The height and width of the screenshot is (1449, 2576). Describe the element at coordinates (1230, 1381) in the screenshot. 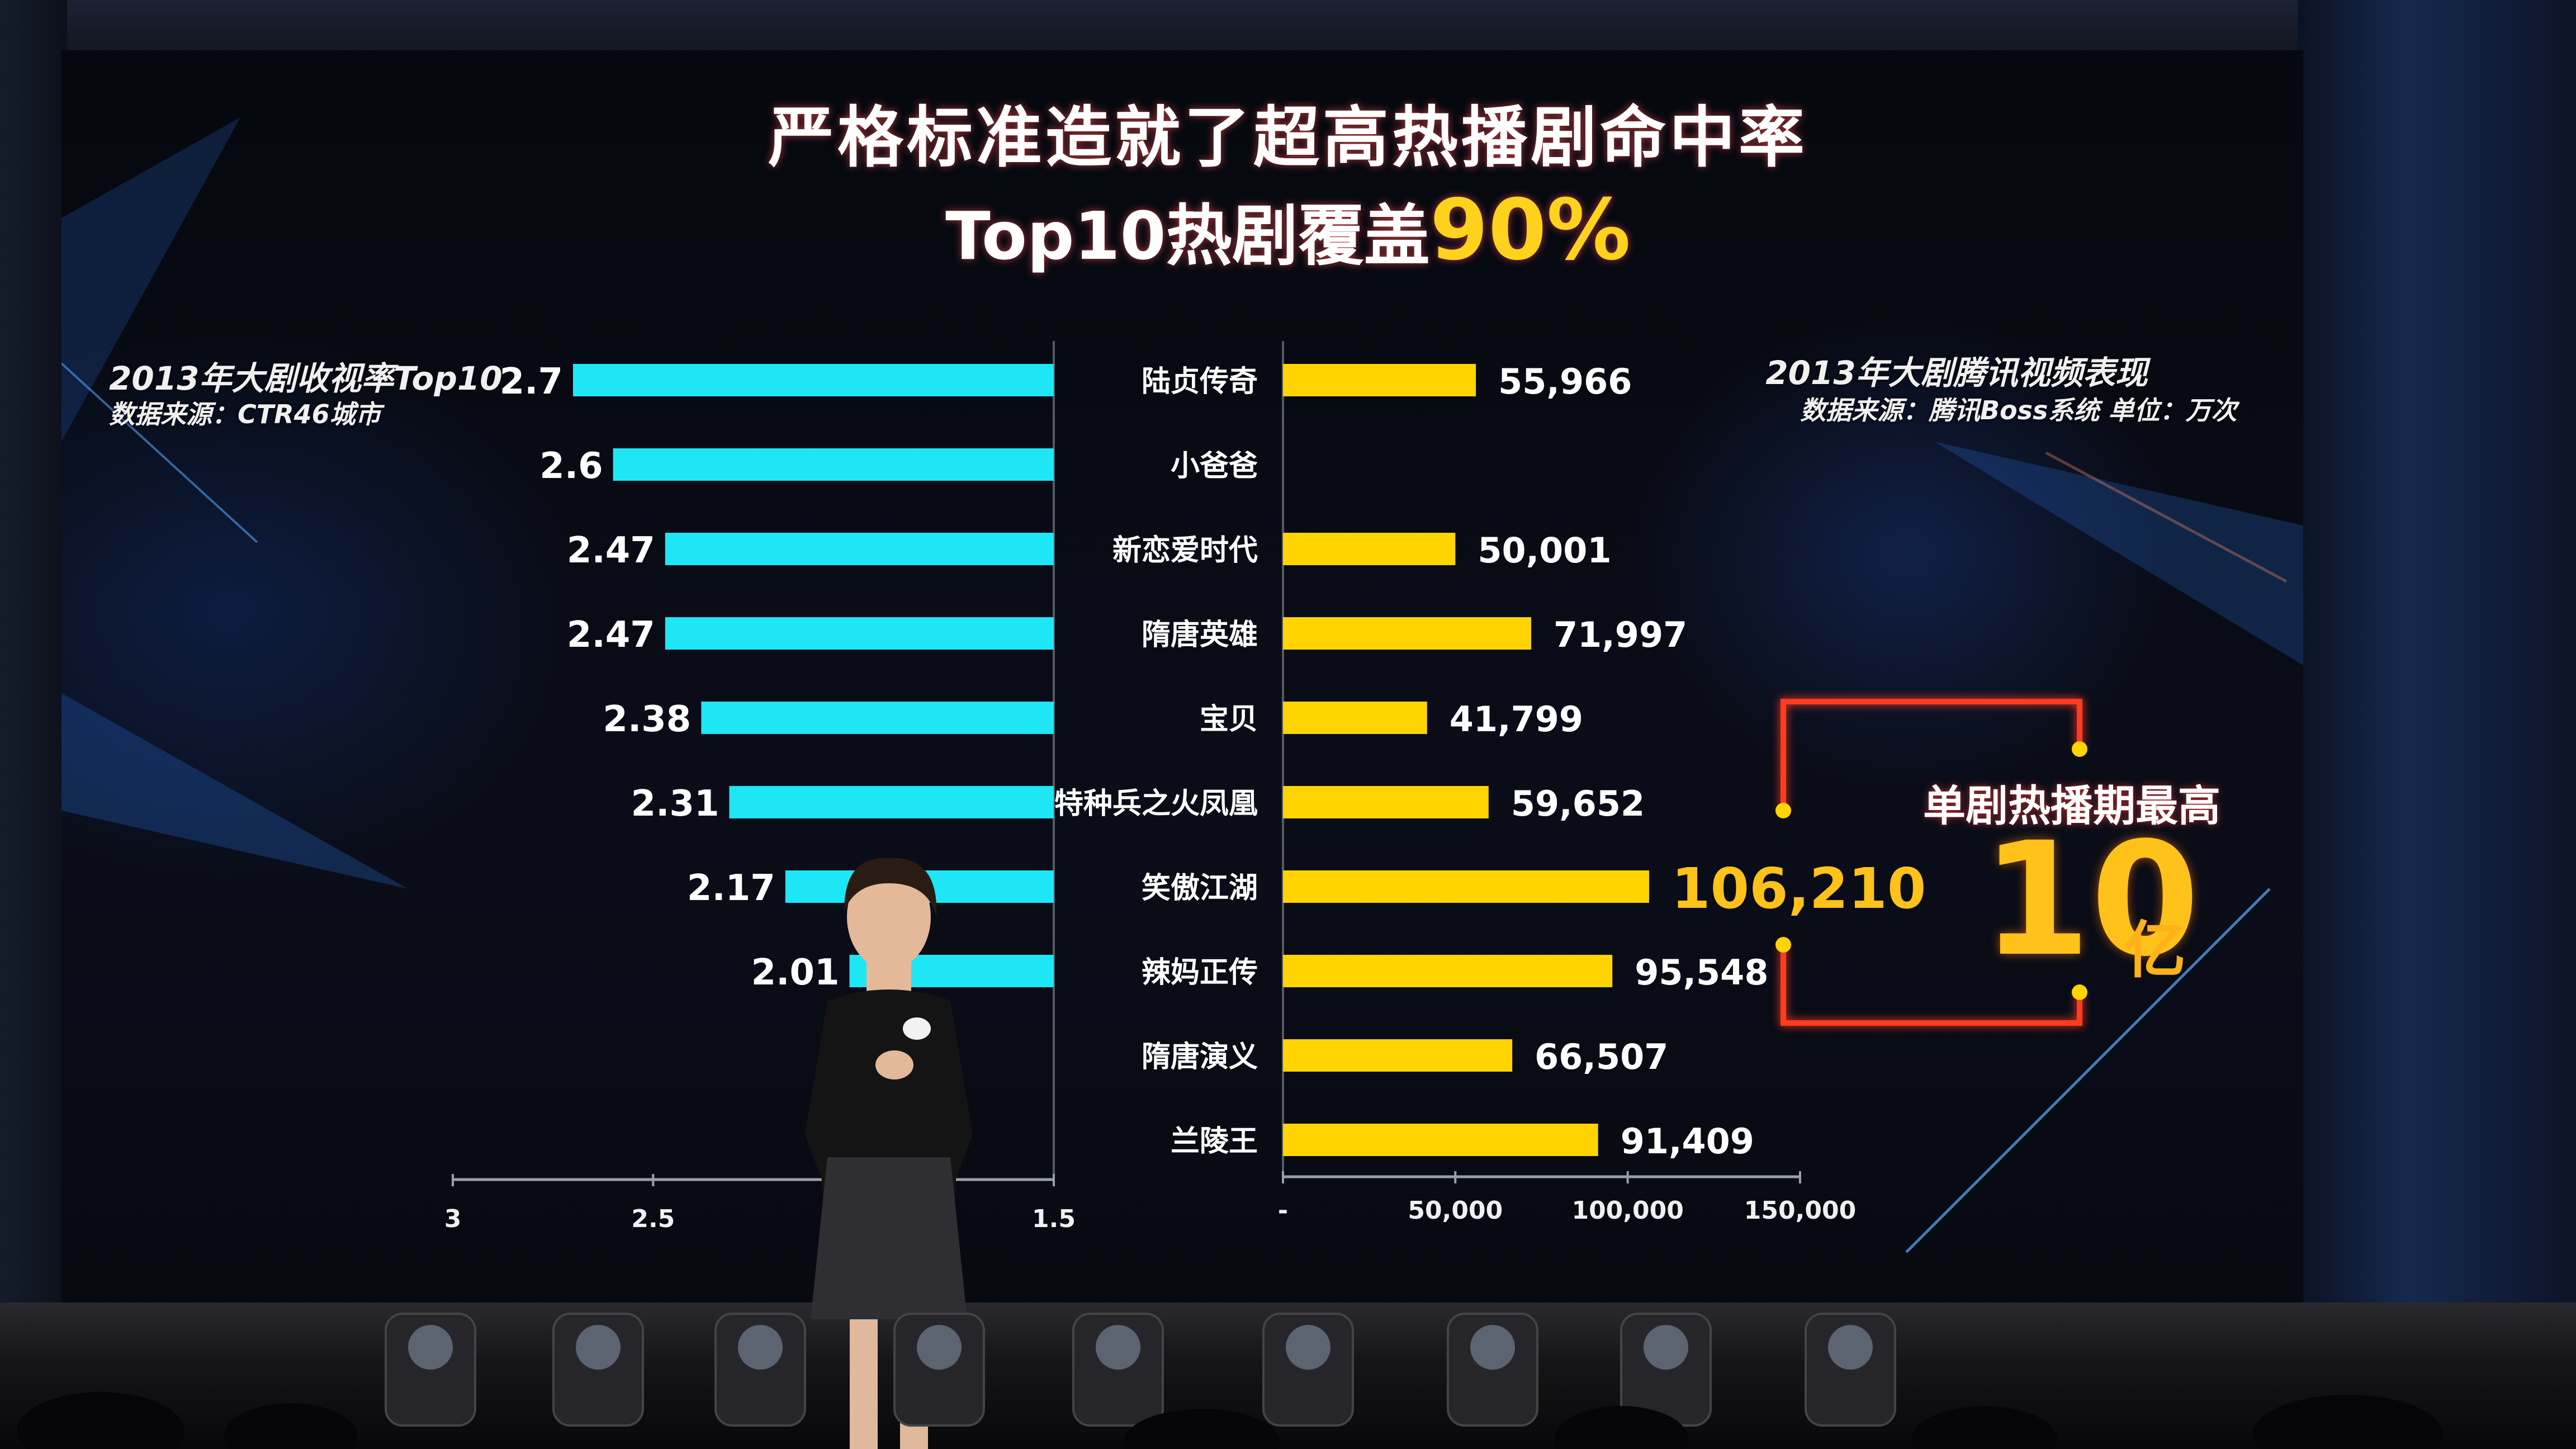

I see `stage-lights` at that location.